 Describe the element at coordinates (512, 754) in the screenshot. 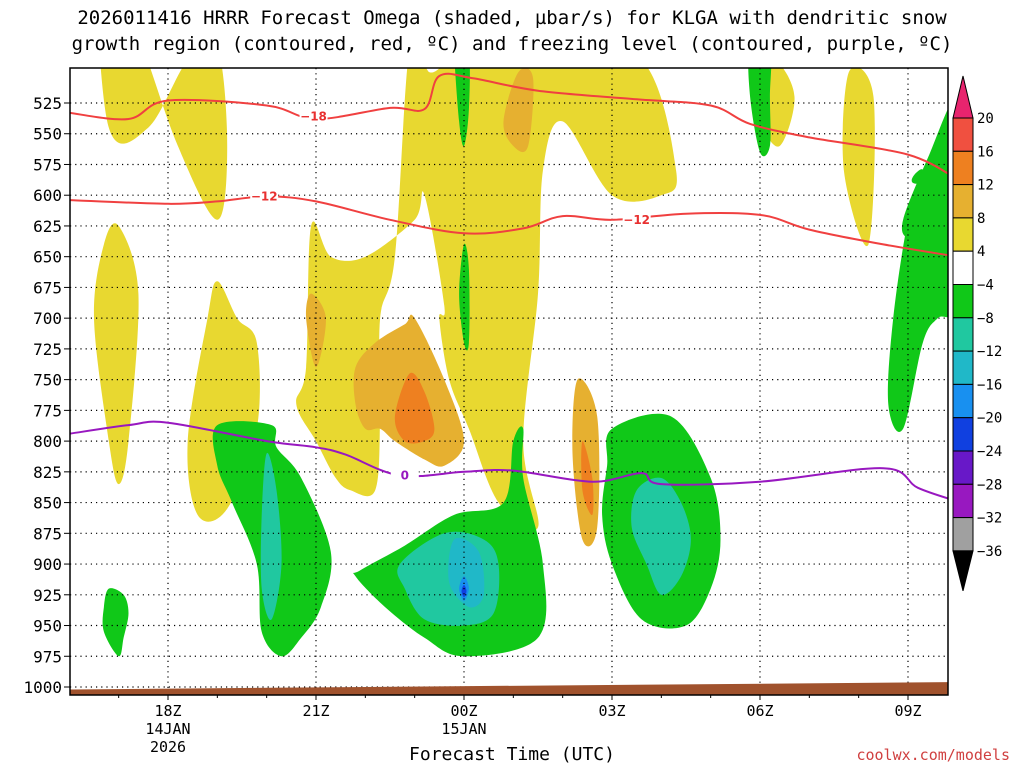

I see `x-axis-title: Forecast Time (UTC)` at that location.